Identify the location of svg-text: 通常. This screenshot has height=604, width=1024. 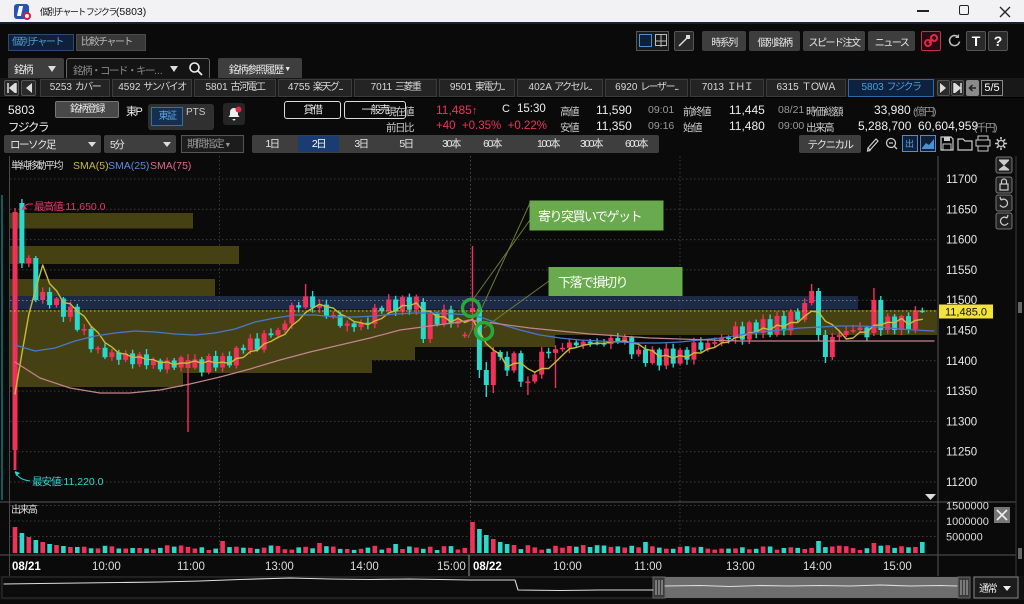
(988, 588).